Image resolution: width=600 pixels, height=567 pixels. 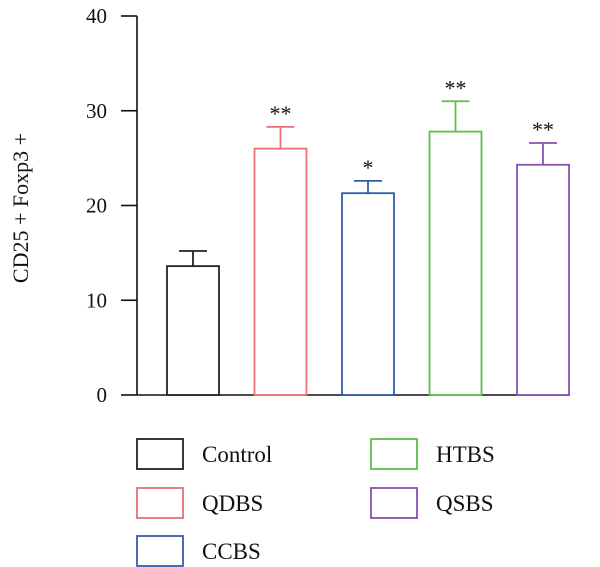 What do you see at coordinates (96, 111) in the screenshot?
I see `y-tick-label: 30` at bounding box center [96, 111].